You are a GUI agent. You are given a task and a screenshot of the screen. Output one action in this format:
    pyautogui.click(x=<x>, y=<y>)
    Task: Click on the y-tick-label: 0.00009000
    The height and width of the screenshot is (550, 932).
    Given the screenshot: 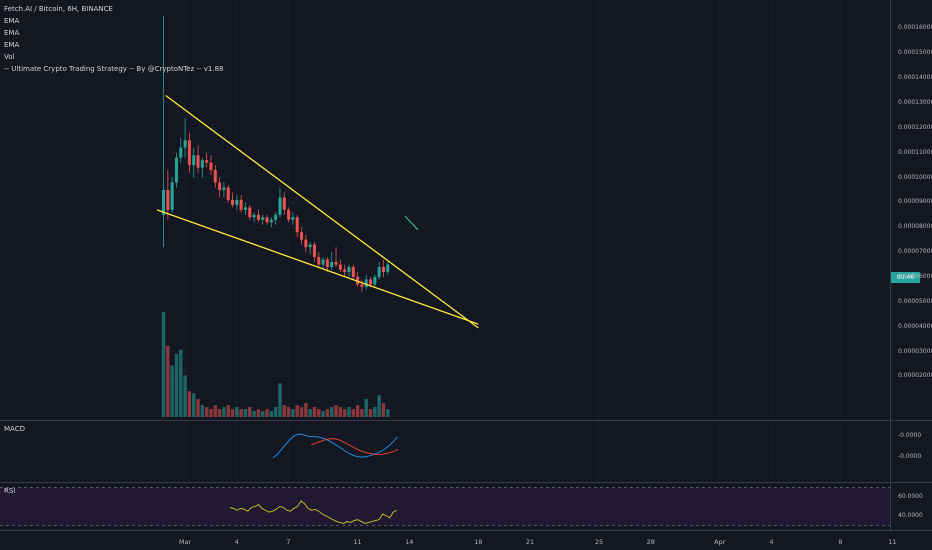 What is the action you would take?
    pyautogui.click(x=915, y=202)
    